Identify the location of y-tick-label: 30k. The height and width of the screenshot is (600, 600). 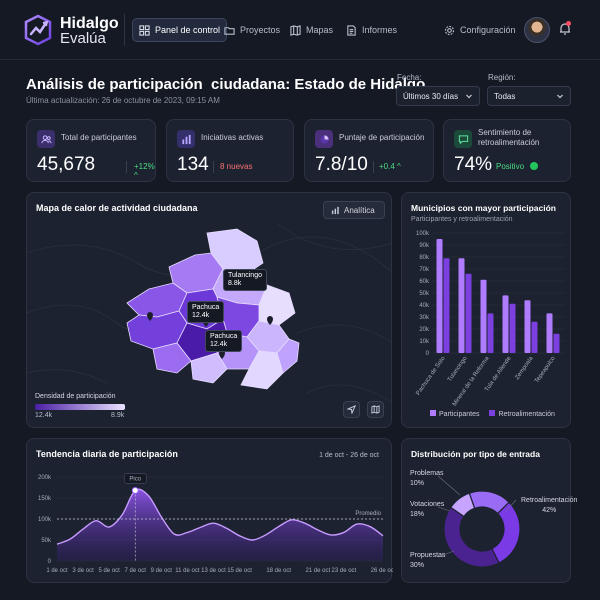
(424, 318).